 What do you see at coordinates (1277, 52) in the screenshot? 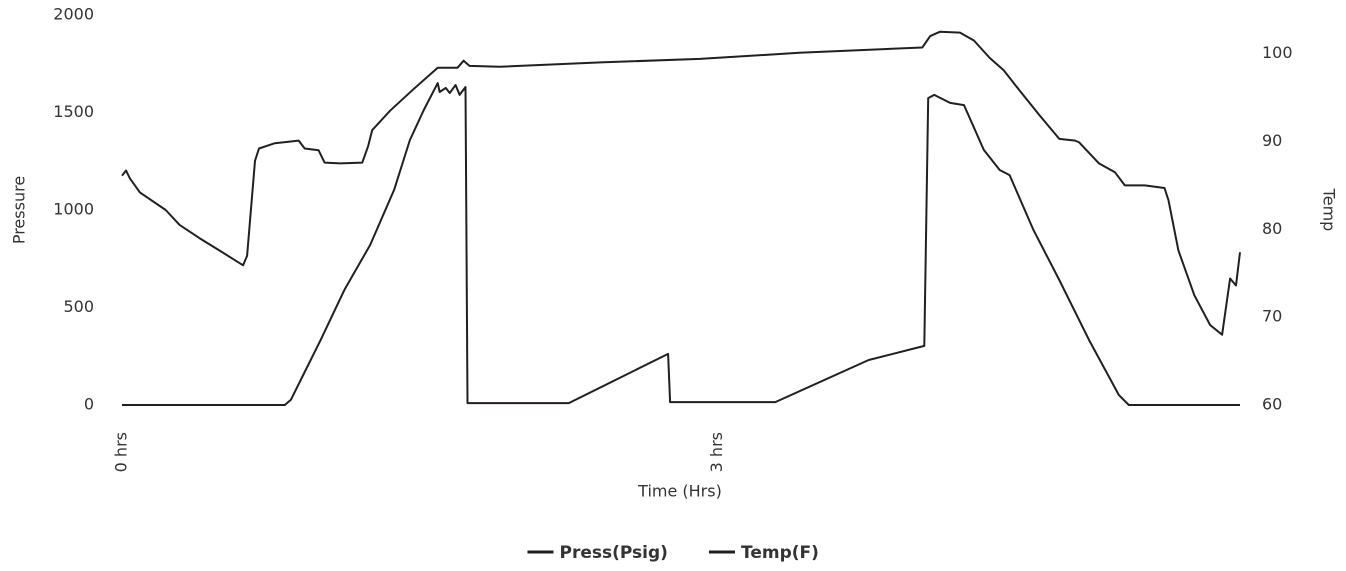
I see `y2-tick-label: 100` at bounding box center [1277, 52].